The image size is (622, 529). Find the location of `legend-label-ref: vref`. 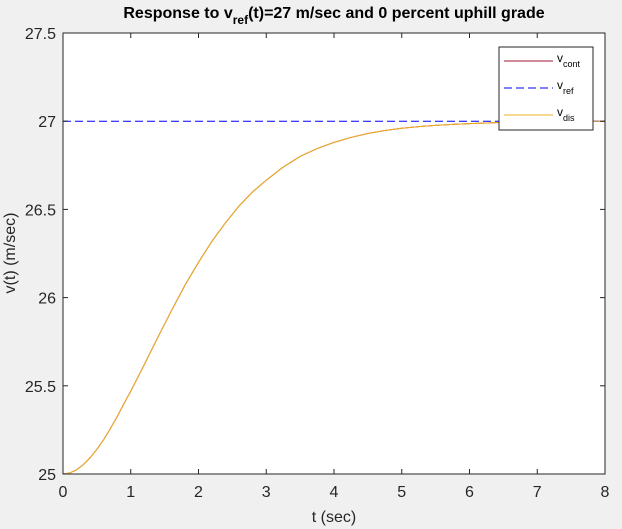

legend-label-ref: vref is located at coordinates (565, 87).